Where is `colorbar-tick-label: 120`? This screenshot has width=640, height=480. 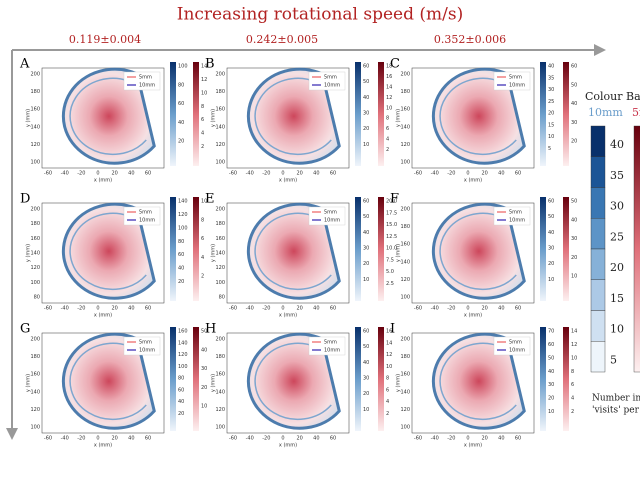
colorbar-tick-label: 120 is located at coordinates (183, 215).